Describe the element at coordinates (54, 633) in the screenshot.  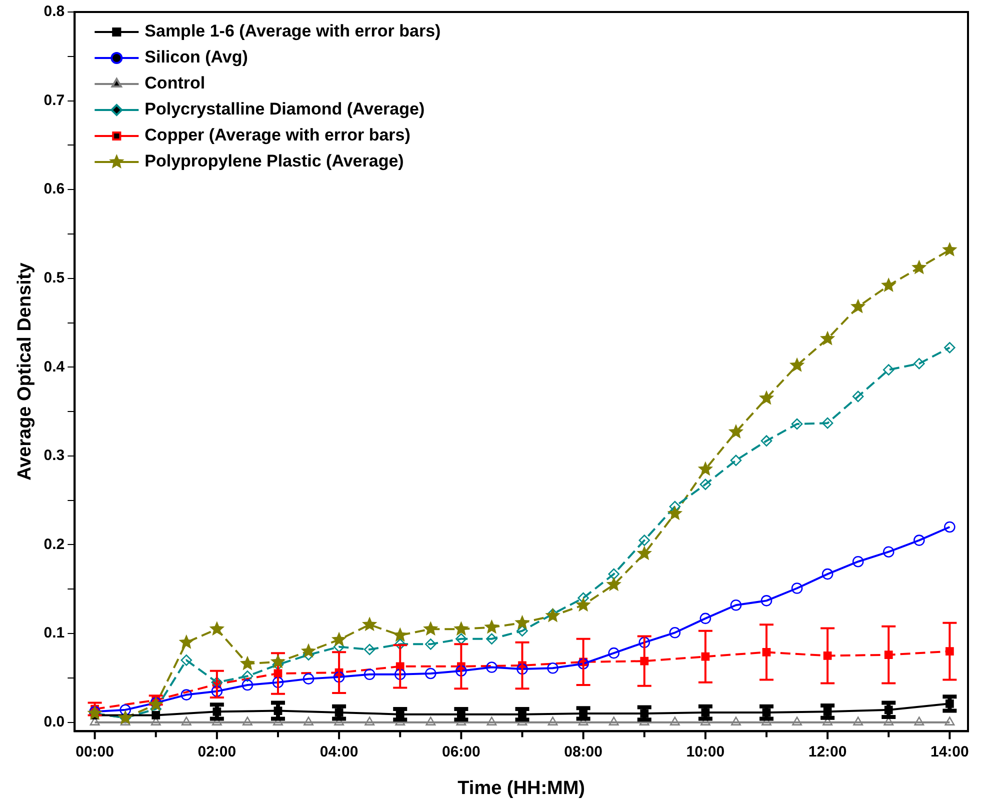
I see `y-tick-label: 0.1` at that location.